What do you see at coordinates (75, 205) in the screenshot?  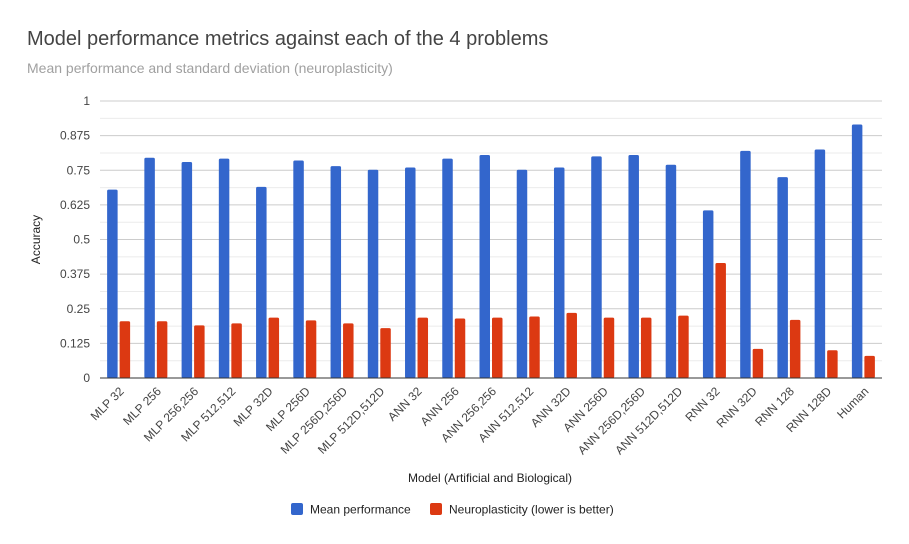 I see `y-tick-label: 0.625` at bounding box center [75, 205].